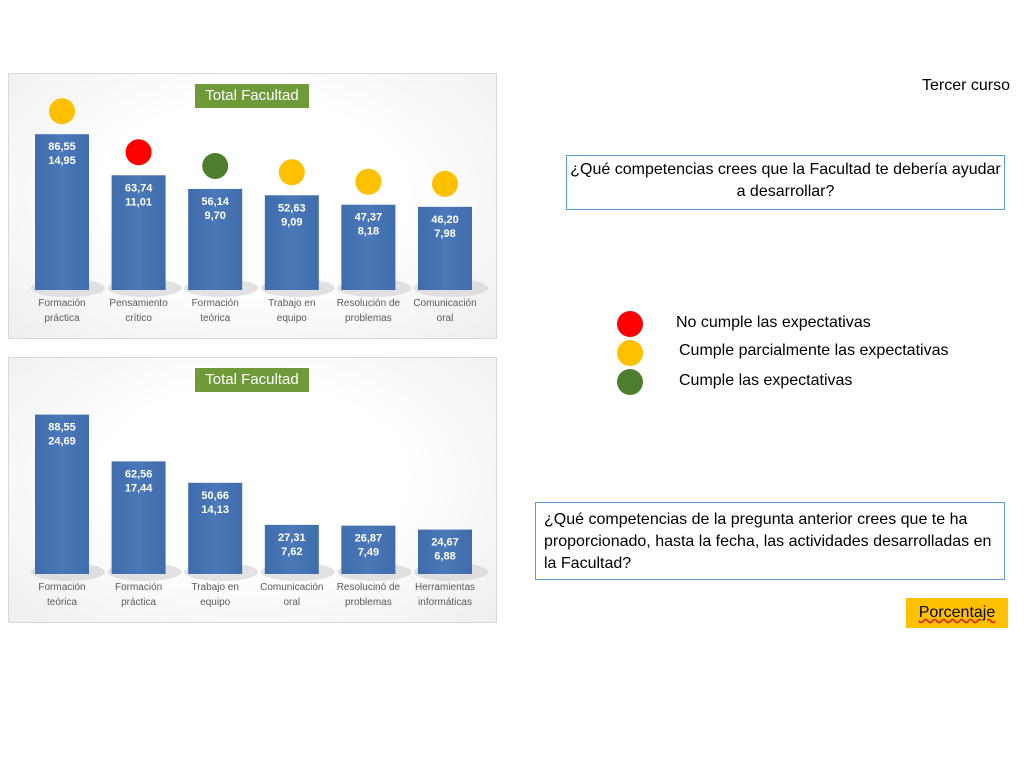  Describe the element at coordinates (138, 318) in the screenshot. I see `category-label: crítico` at that location.